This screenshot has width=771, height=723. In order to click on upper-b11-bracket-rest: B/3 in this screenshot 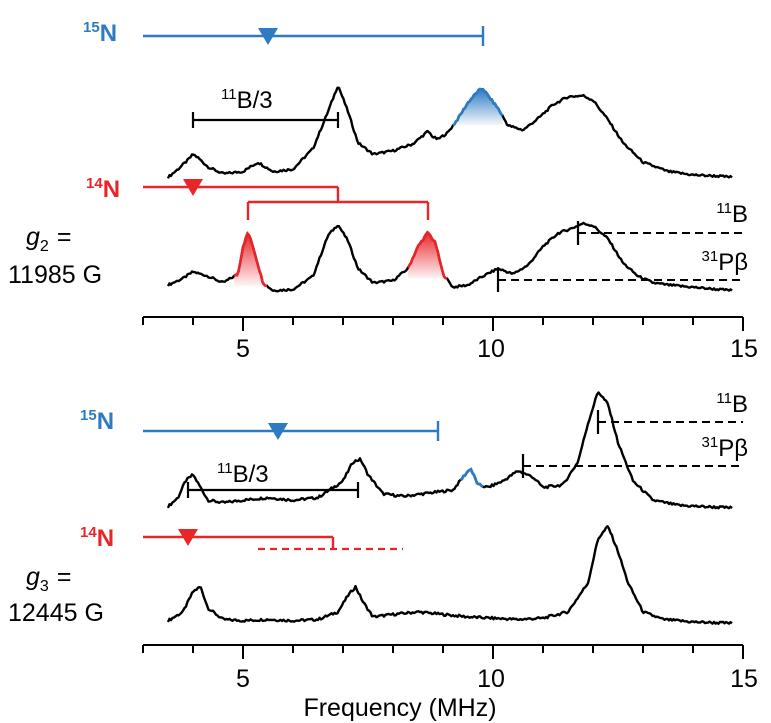, I will do `click(255, 100)`.